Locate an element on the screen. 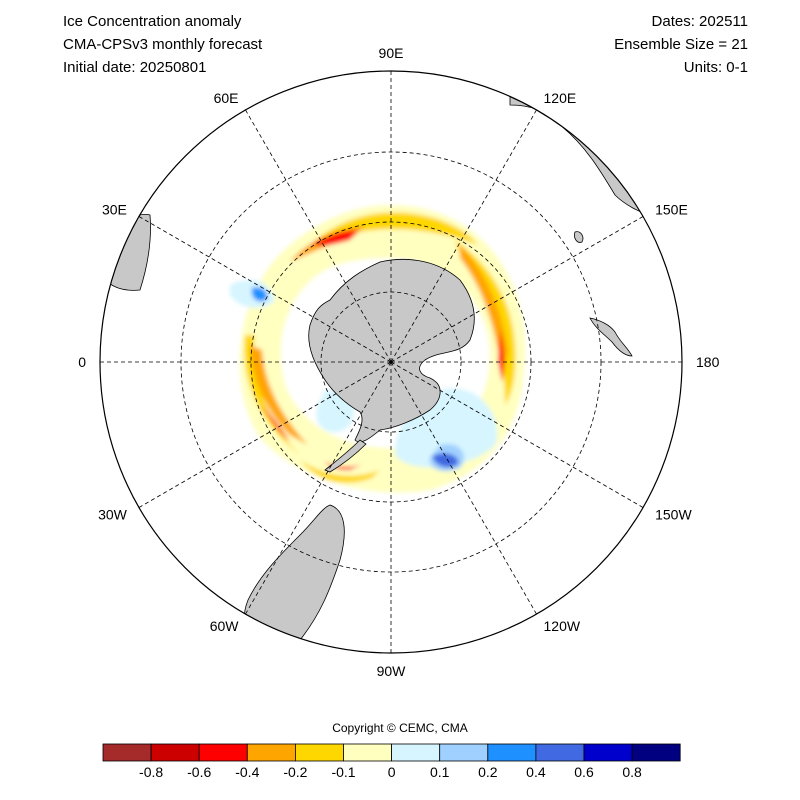  longitude-label: 60W is located at coordinates (225, 626).